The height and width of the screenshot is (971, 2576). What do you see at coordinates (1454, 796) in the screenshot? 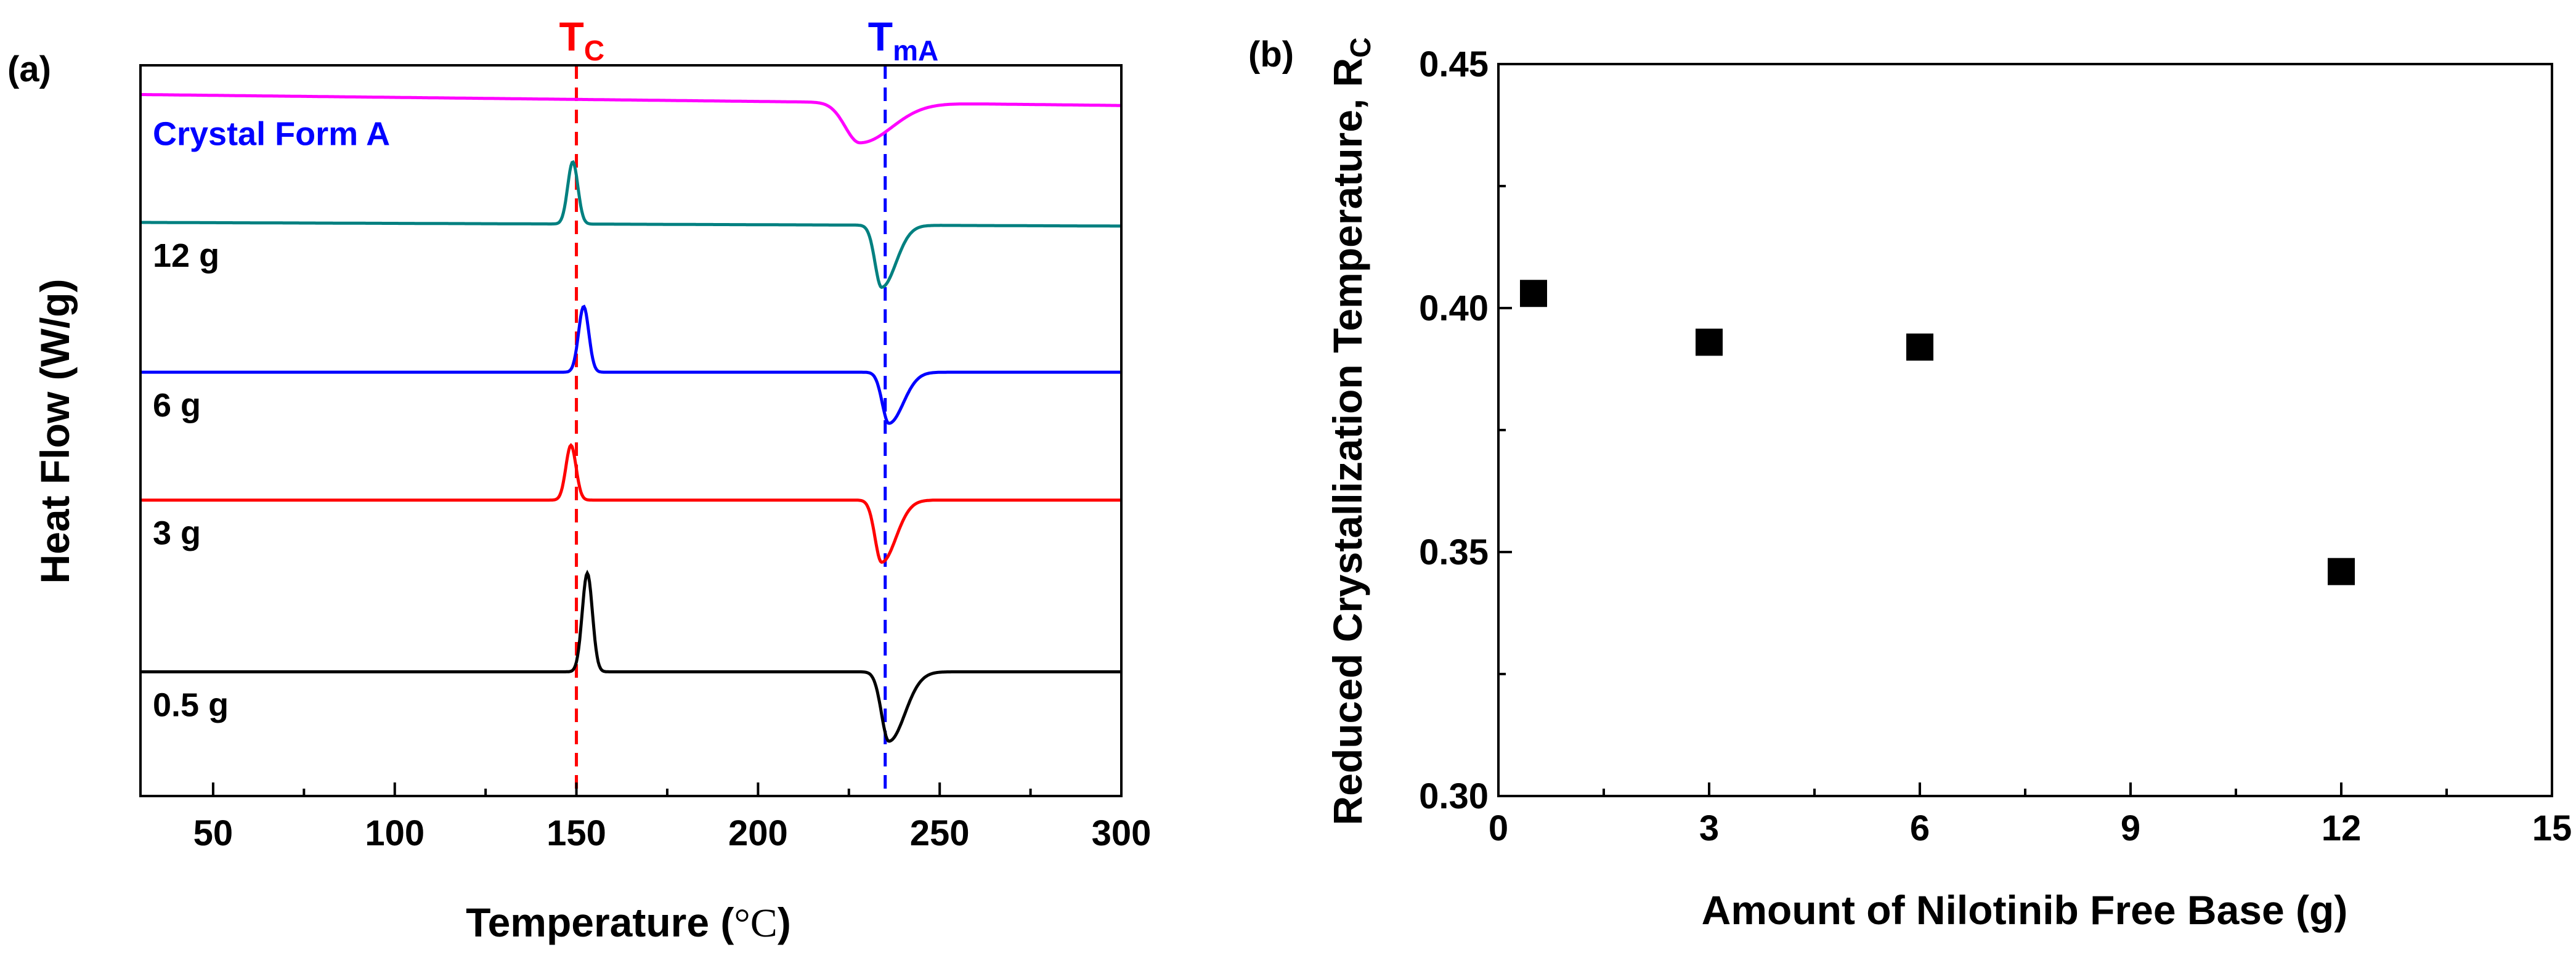
I see `y-tick-label: 0.30` at bounding box center [1454, 796].